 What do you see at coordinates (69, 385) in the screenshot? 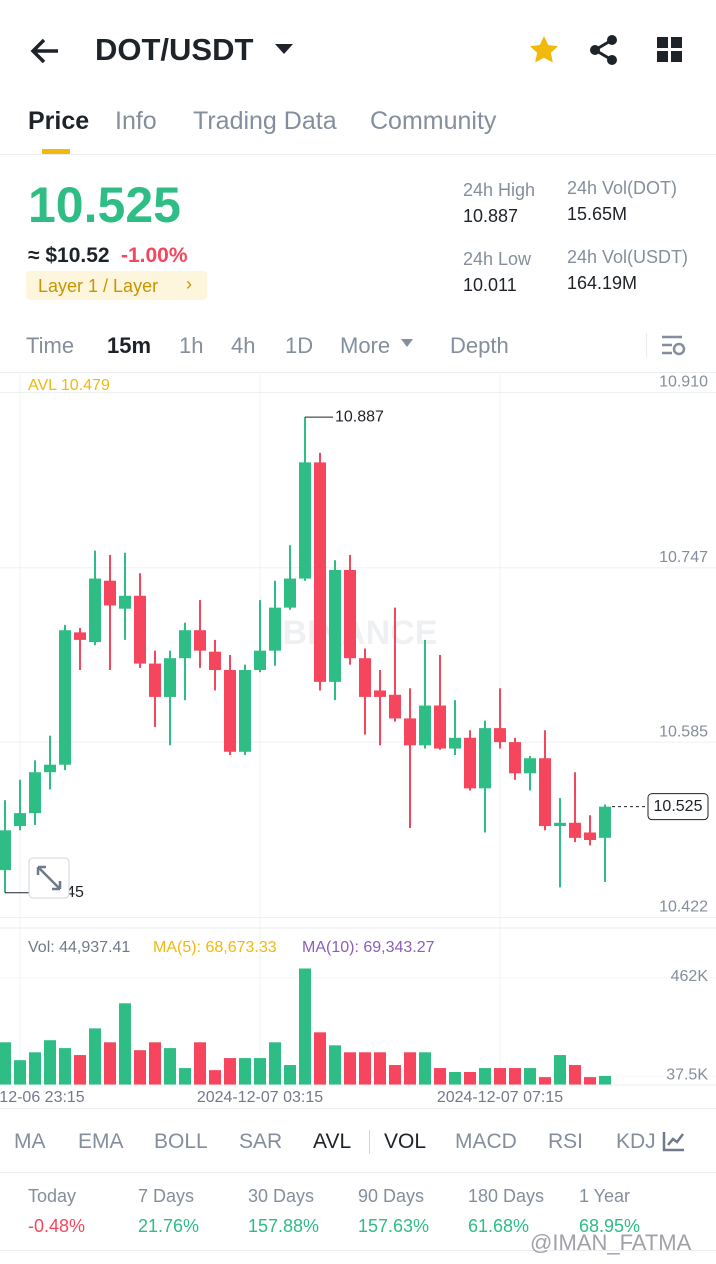
I see `avl-legend: AVL 10.479` at bounding box center [69, 385].